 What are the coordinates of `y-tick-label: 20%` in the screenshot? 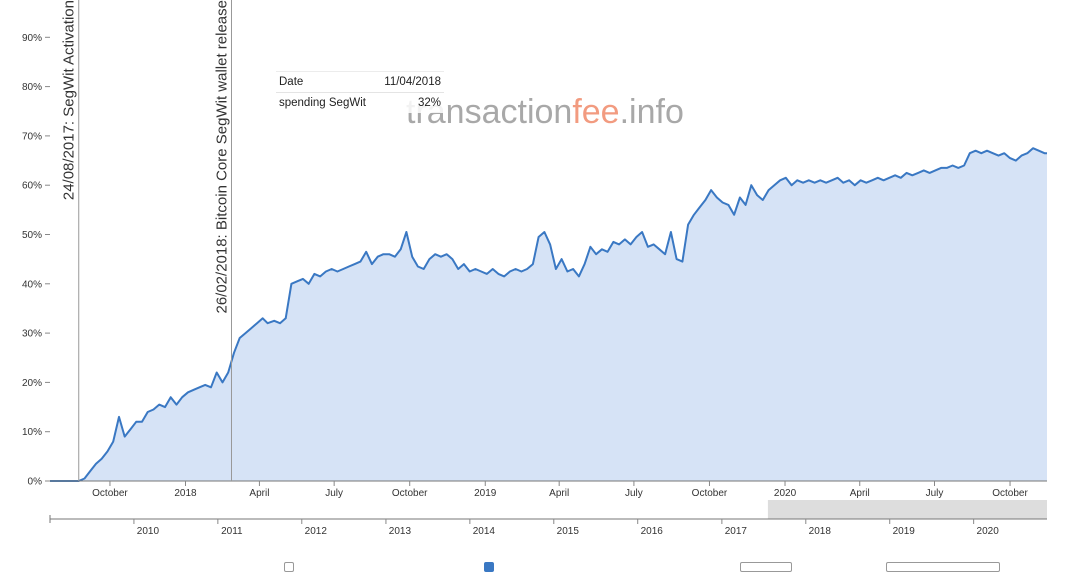 It's located at (32, 383).